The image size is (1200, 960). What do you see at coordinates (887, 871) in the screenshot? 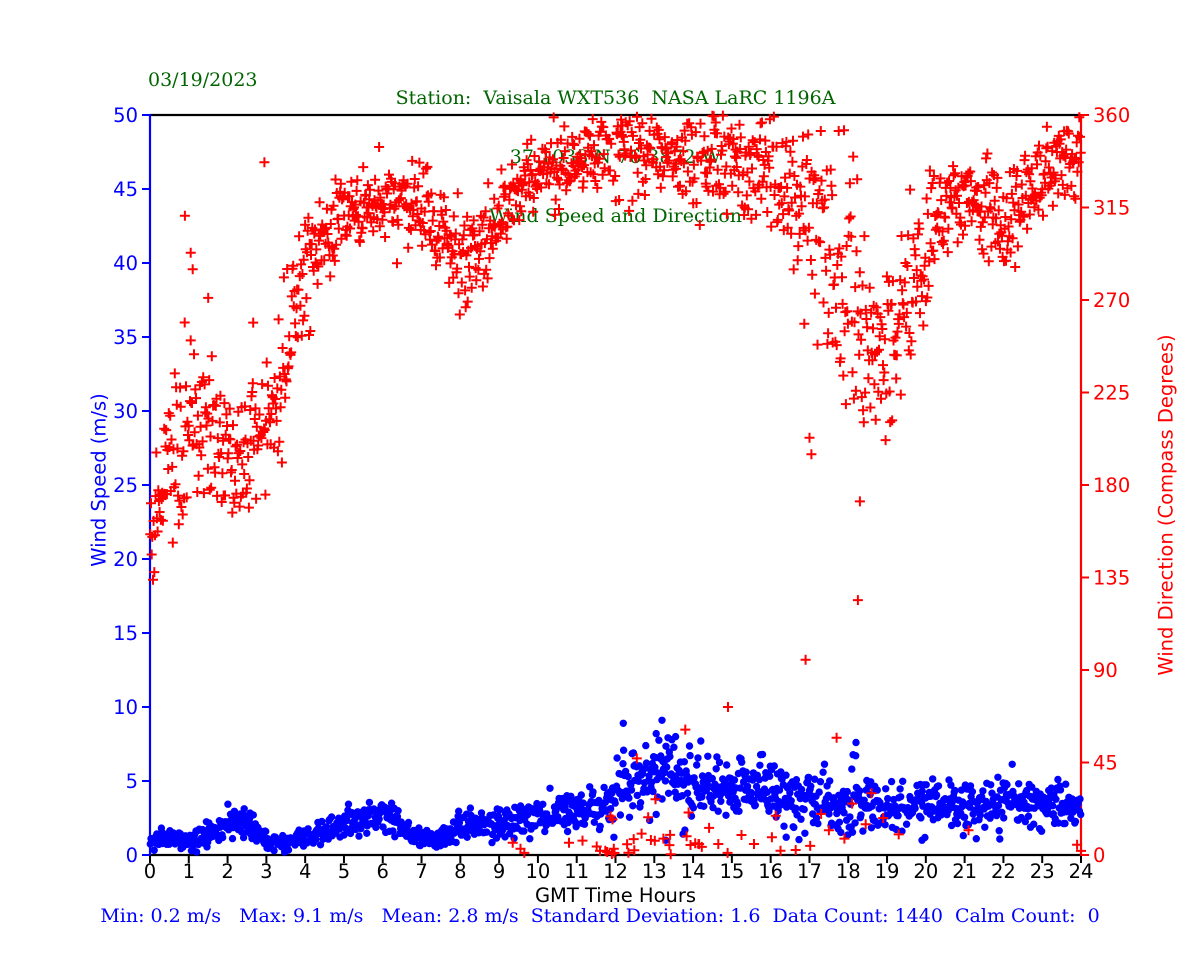
I see `x-tick-label: 19` at bounding box center [887, 871].